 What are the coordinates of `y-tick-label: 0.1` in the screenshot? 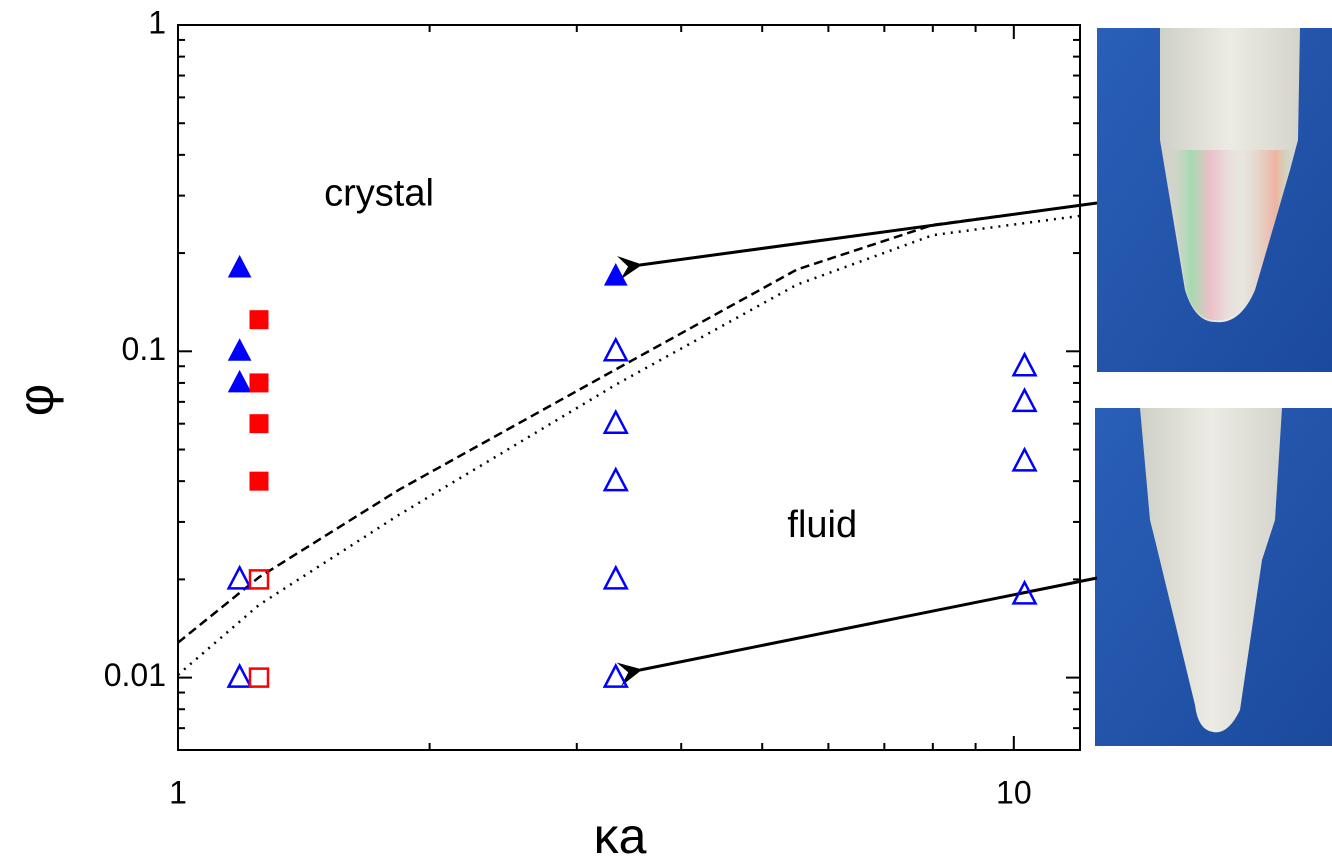 It's located at (144, 349).